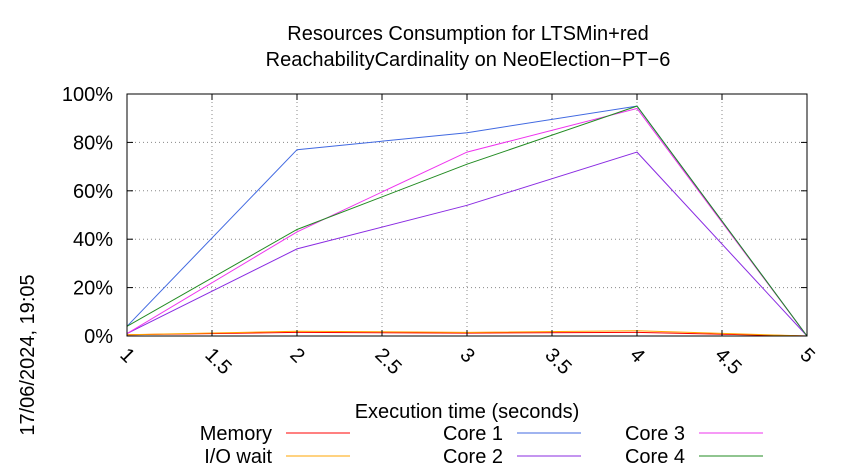 The image size is (850, 475). Describe the element at coordinates (655, 434) in the screenshot. I see `legend-label-core-3: Core 3` at that location.